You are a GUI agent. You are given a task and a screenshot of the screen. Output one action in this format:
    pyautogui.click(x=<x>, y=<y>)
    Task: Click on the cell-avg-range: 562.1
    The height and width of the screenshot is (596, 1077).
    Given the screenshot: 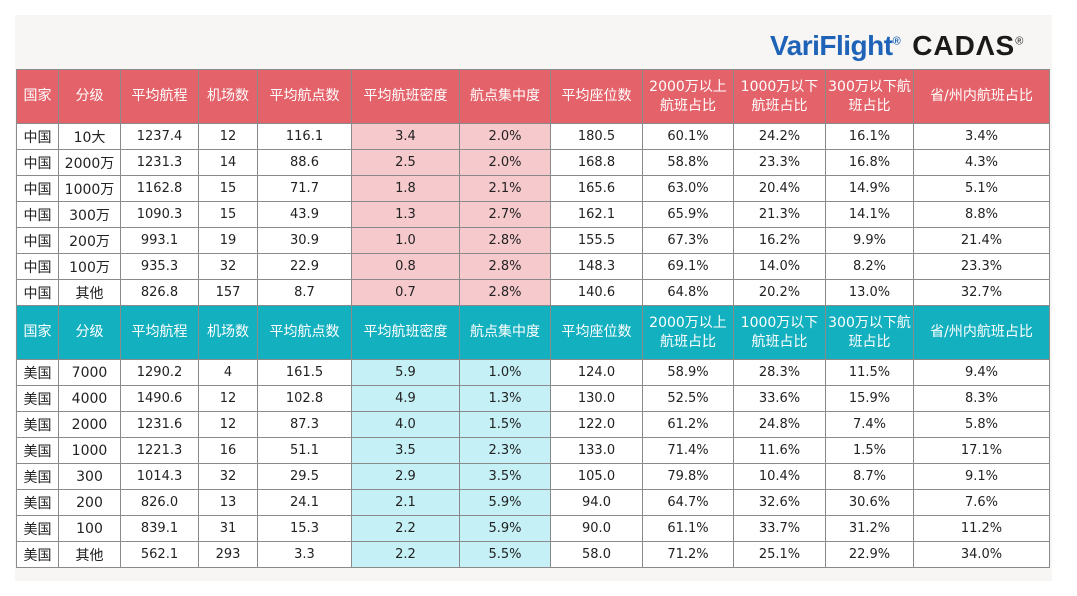 What is the action you would take?
    pyautogui.click(x=159, y=554)
    